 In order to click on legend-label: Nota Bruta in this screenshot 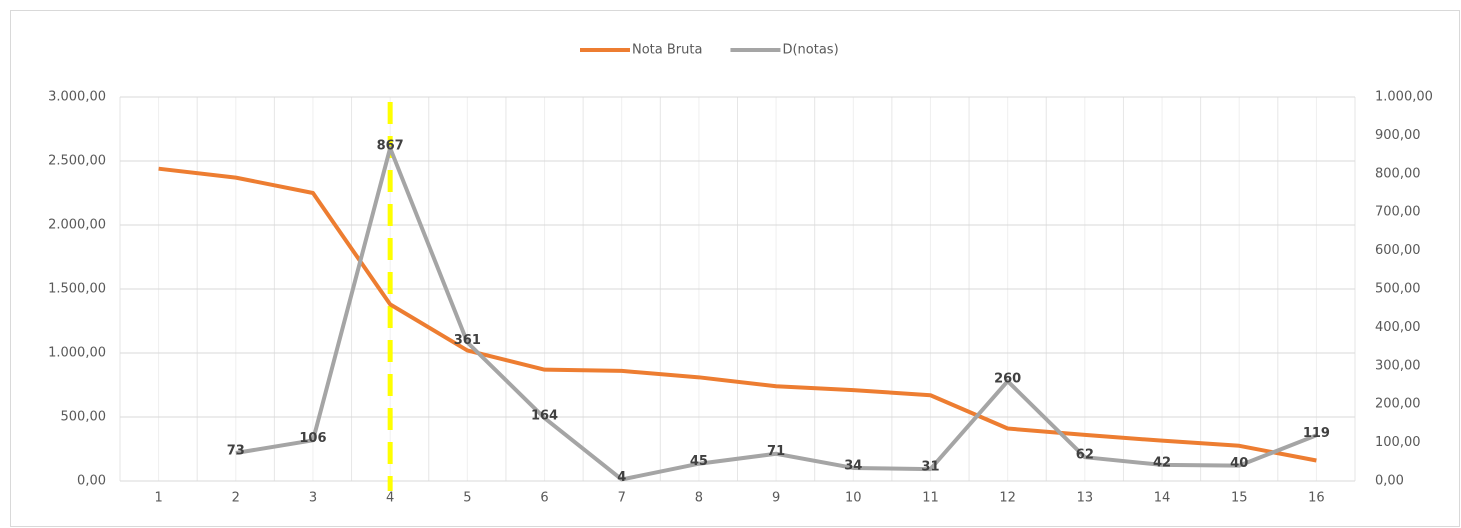, I will do `click(667, 50)`.